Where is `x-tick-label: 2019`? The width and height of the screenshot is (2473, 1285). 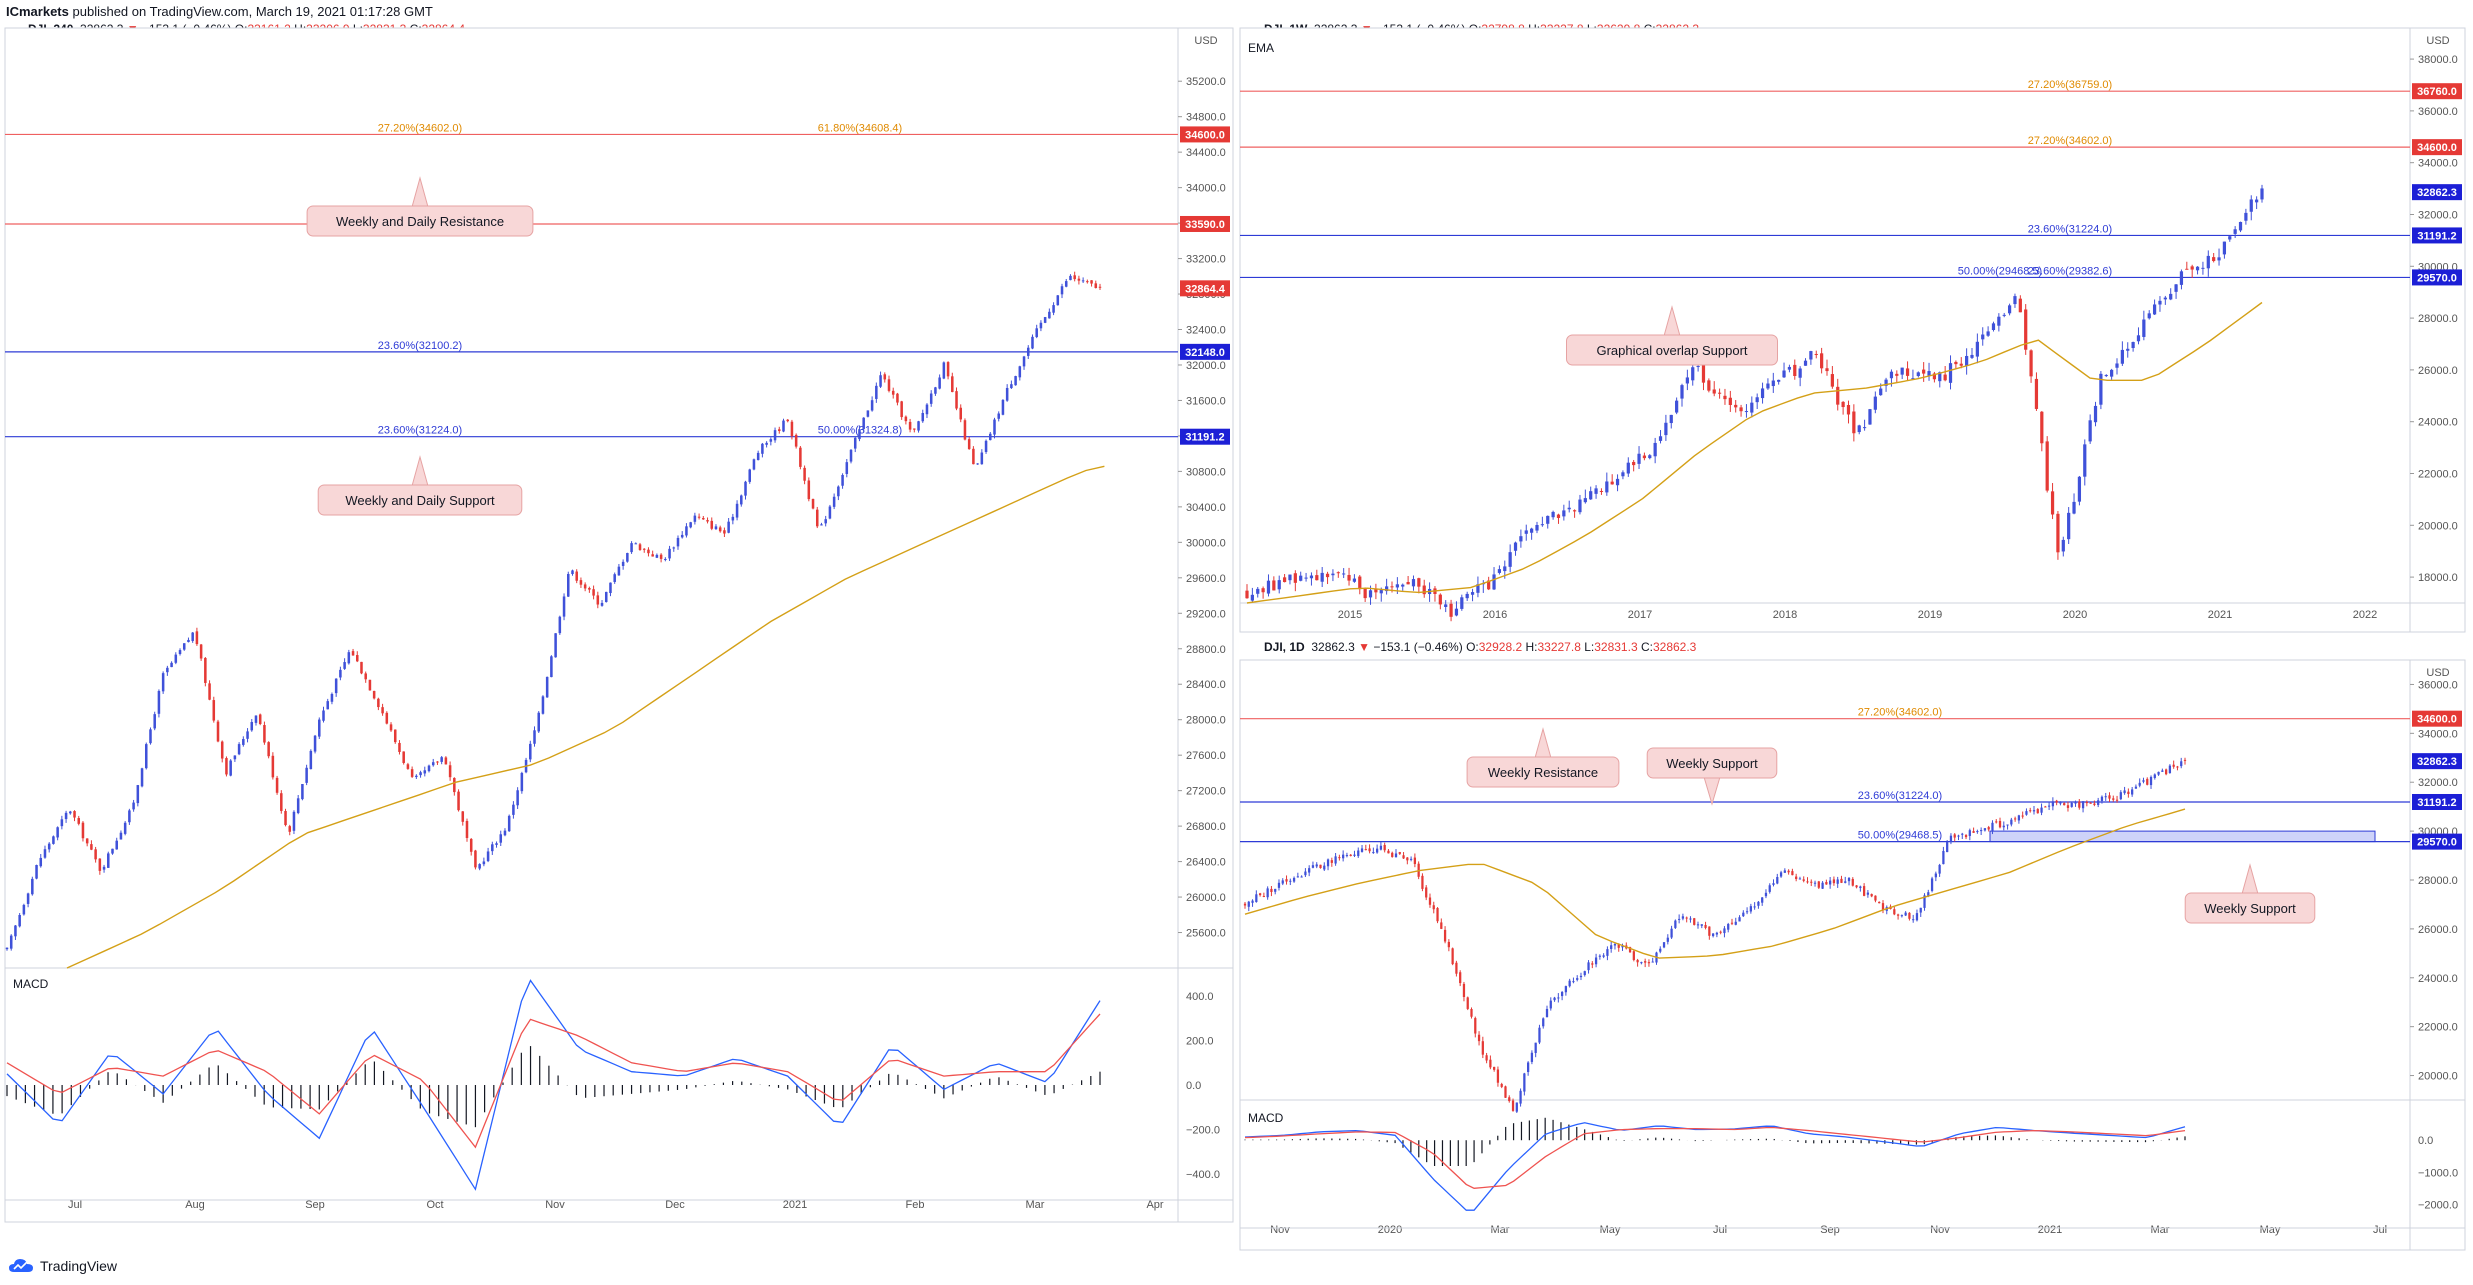 x-tick-label: 2019 is located at coordinates (1930, 615).